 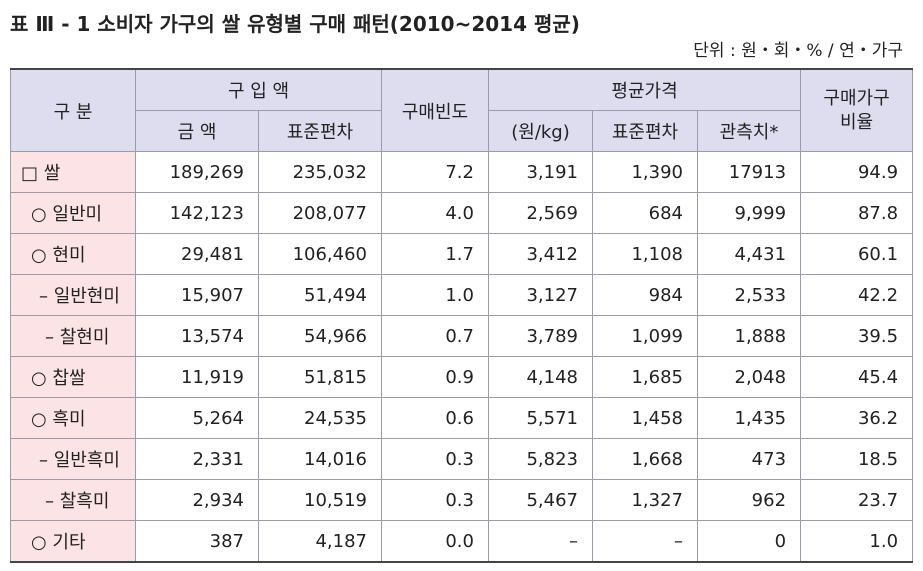 What do you see at coordinates (540, 131) in the screenshot?
I see `subheader-cell: (원/kg)` at bounding box center [540, 131].